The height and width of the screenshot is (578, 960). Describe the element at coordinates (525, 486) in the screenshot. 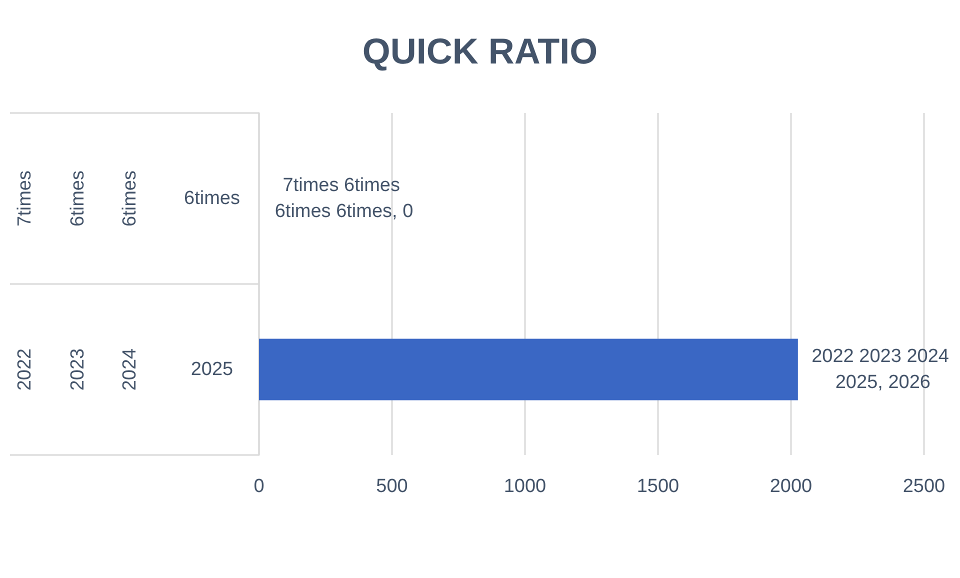

I see `x-tick-label: 1000` at that location.